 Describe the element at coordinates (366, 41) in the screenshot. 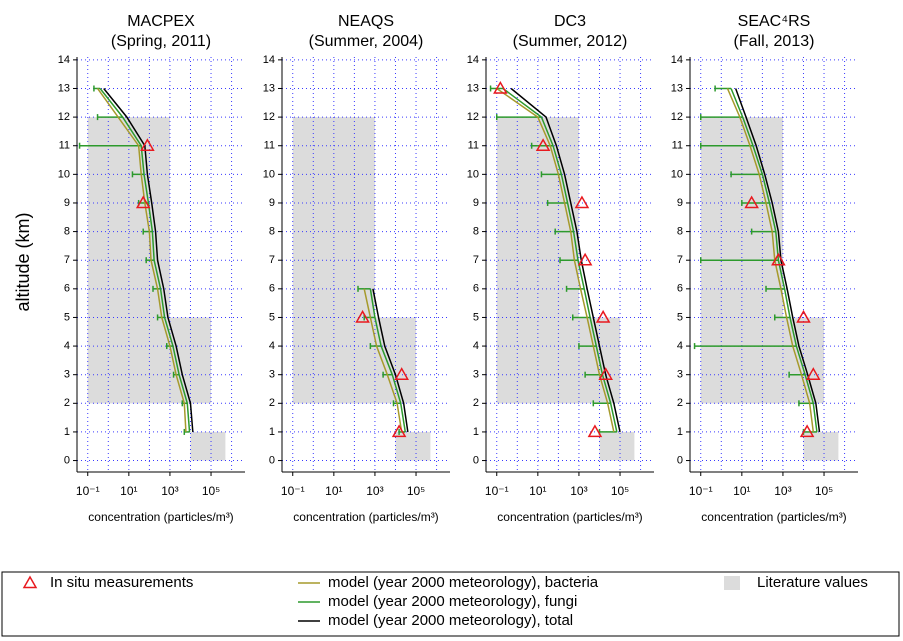

I see `panel-subtitle: (Summer, 2004)` at that location.